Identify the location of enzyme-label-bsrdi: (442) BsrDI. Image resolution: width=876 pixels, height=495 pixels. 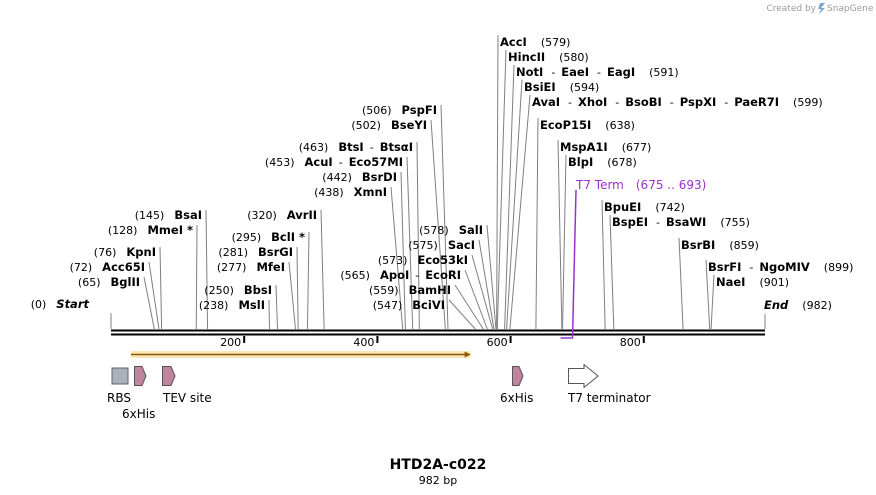
(359, 177).